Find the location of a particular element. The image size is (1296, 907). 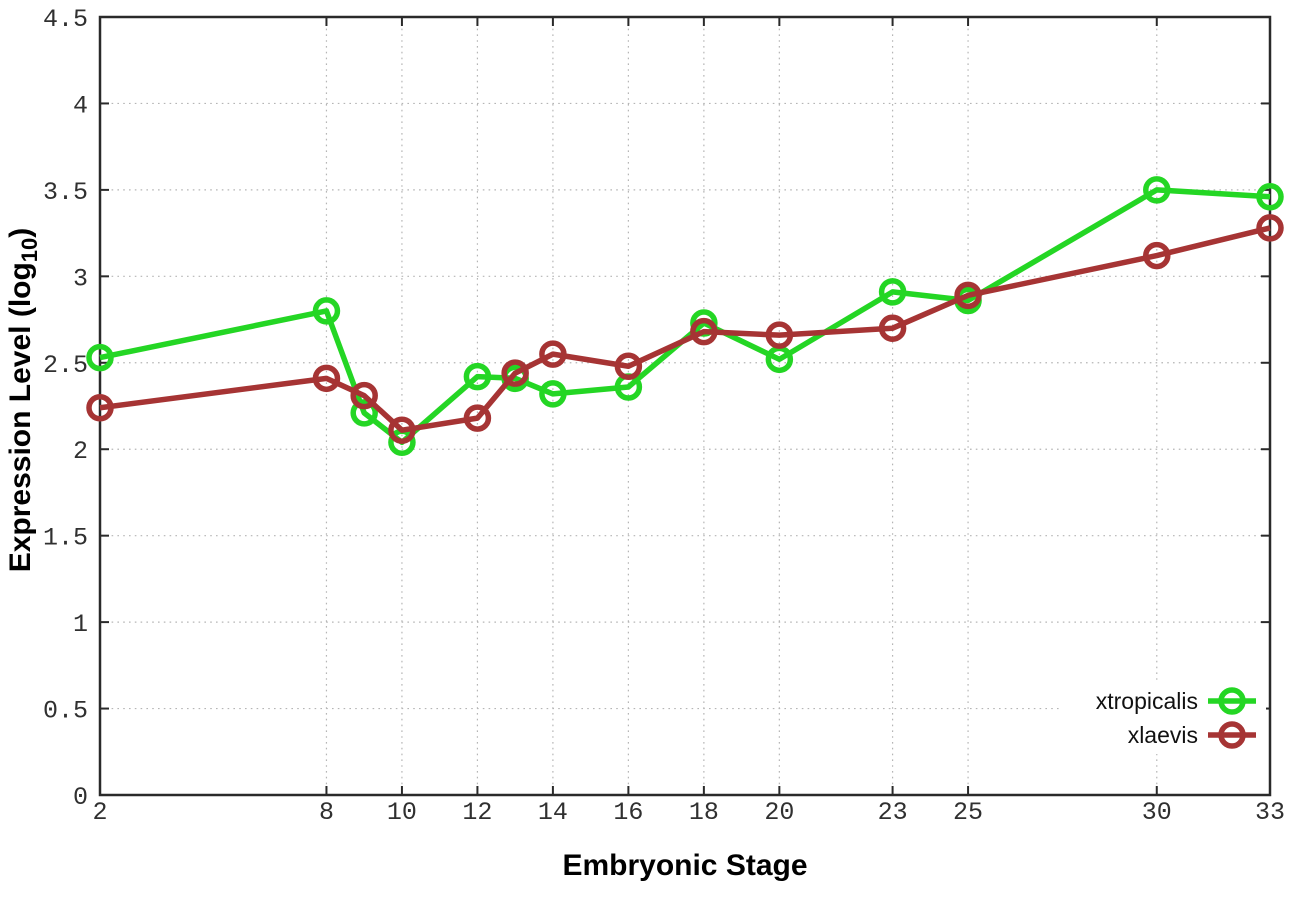

y-tick-label-1.5: 1.5 is located at coordinates (65, 538).